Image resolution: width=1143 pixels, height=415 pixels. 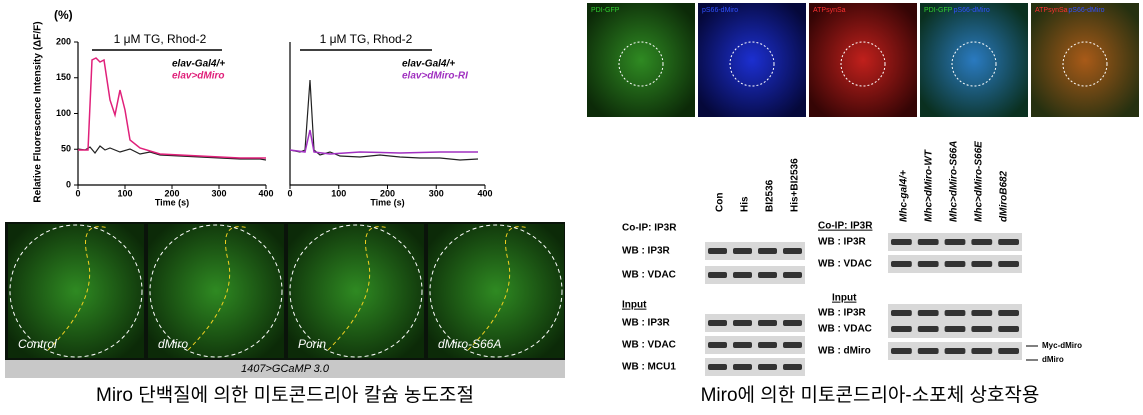 I want to click on band-label: Myc-dMiro, so click(x=1062, y=345).